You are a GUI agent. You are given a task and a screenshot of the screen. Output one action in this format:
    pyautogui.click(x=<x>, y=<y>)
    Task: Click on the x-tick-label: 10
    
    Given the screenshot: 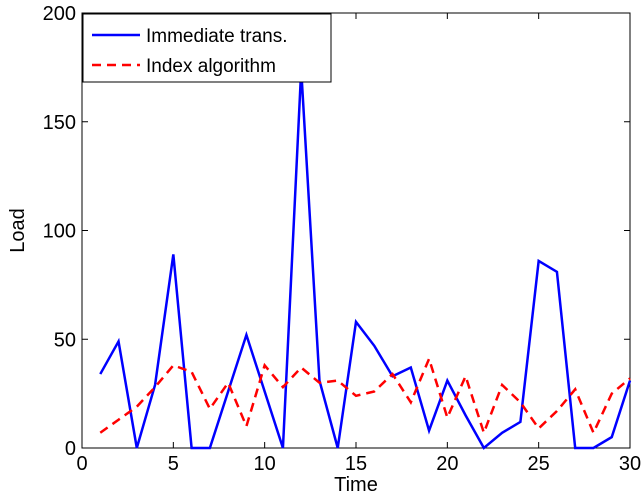 What is the action you would take?
    pyautogui.click(x=265, y=464)
    